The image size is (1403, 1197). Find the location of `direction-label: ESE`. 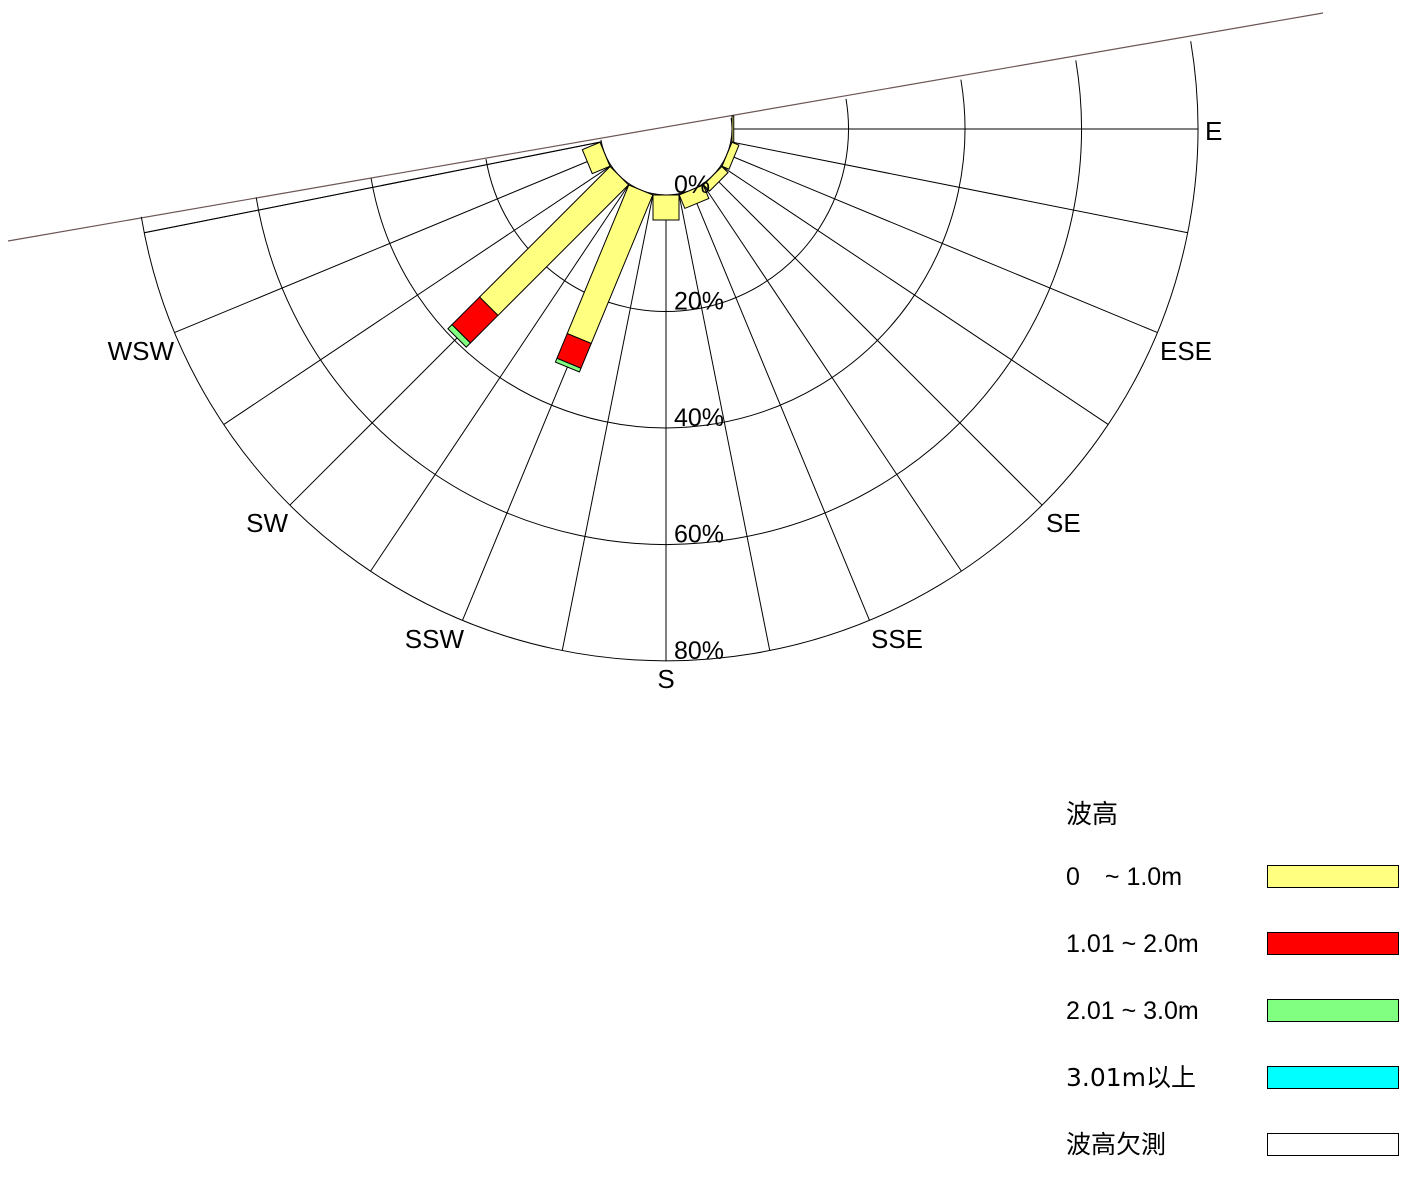

direction-label: ESE is located at coordinates (1186, 351).